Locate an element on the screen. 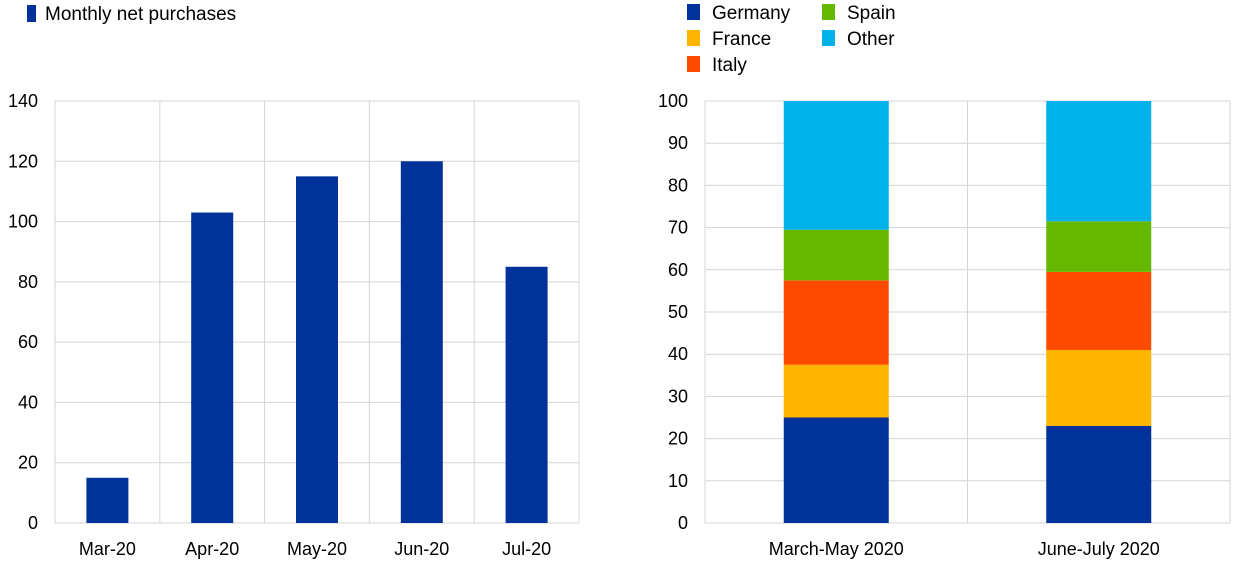  legend-swatch-italy is located at coordinates (693, 64).